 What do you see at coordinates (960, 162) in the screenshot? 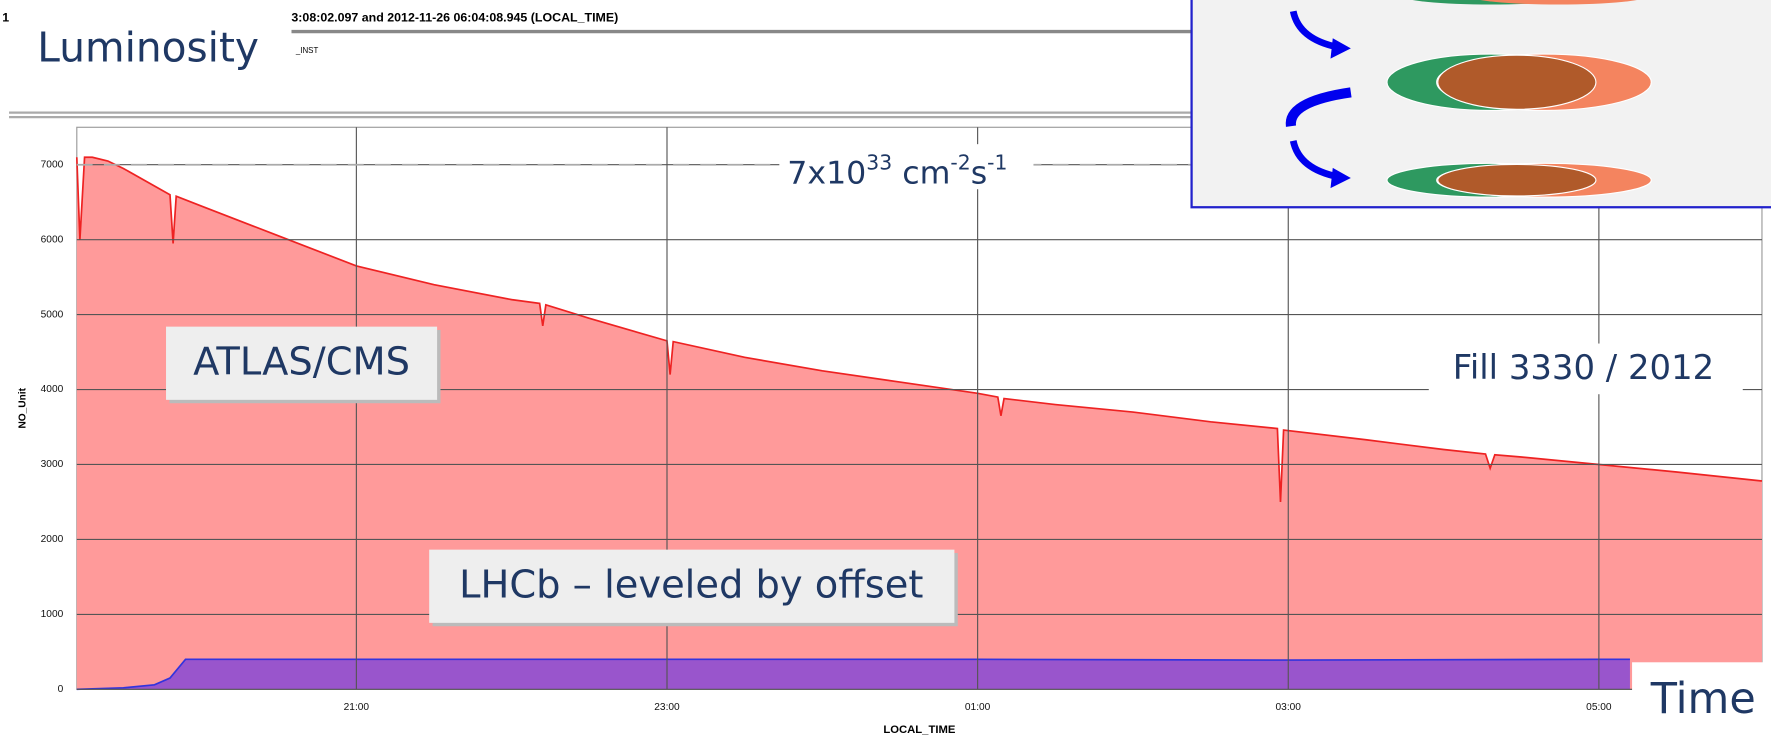
I see `peak-unit-exp: -2` at bounding box center [960, 162].